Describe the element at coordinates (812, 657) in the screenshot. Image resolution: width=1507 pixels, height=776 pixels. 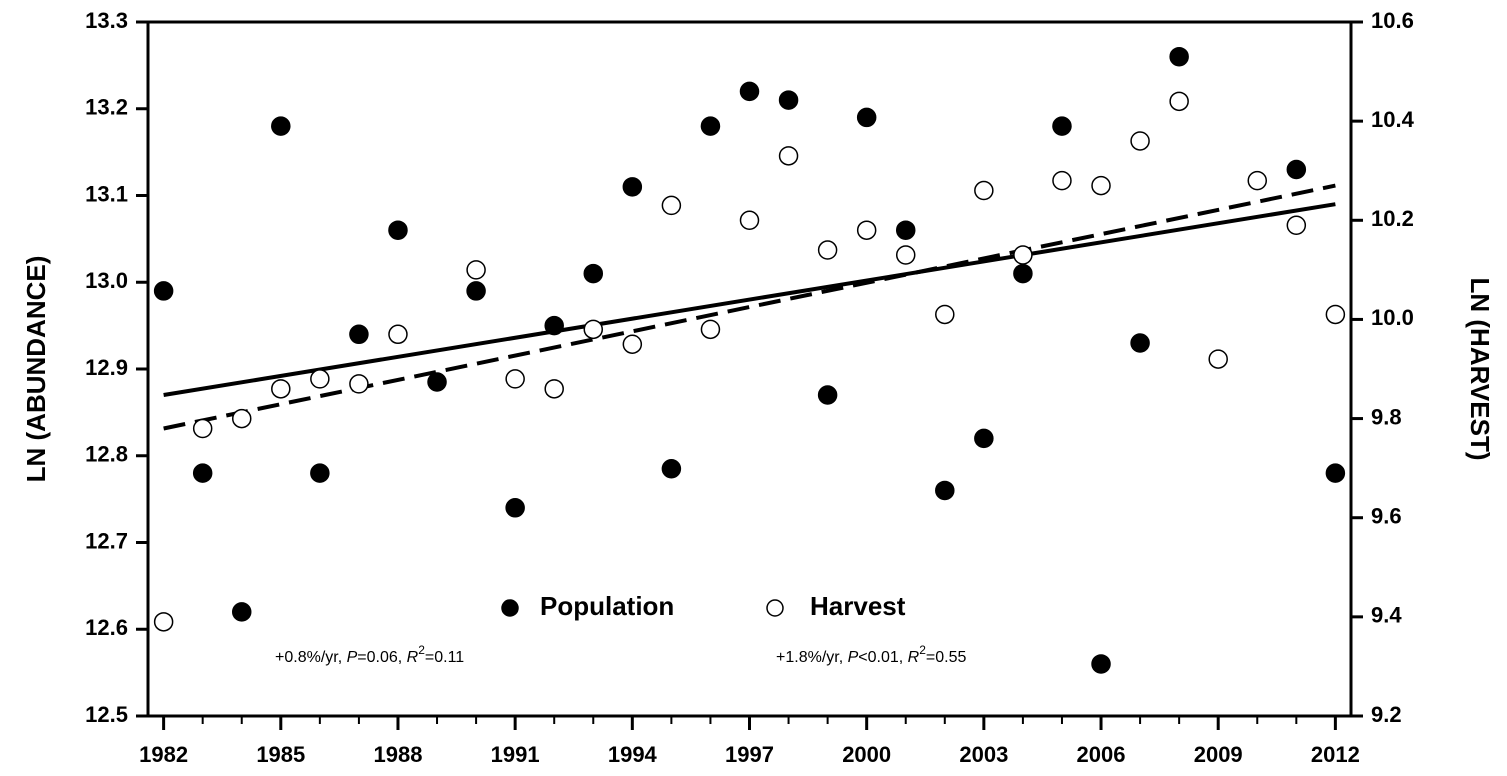
I see `annotation-part: +1.8%/yr,` at that location.